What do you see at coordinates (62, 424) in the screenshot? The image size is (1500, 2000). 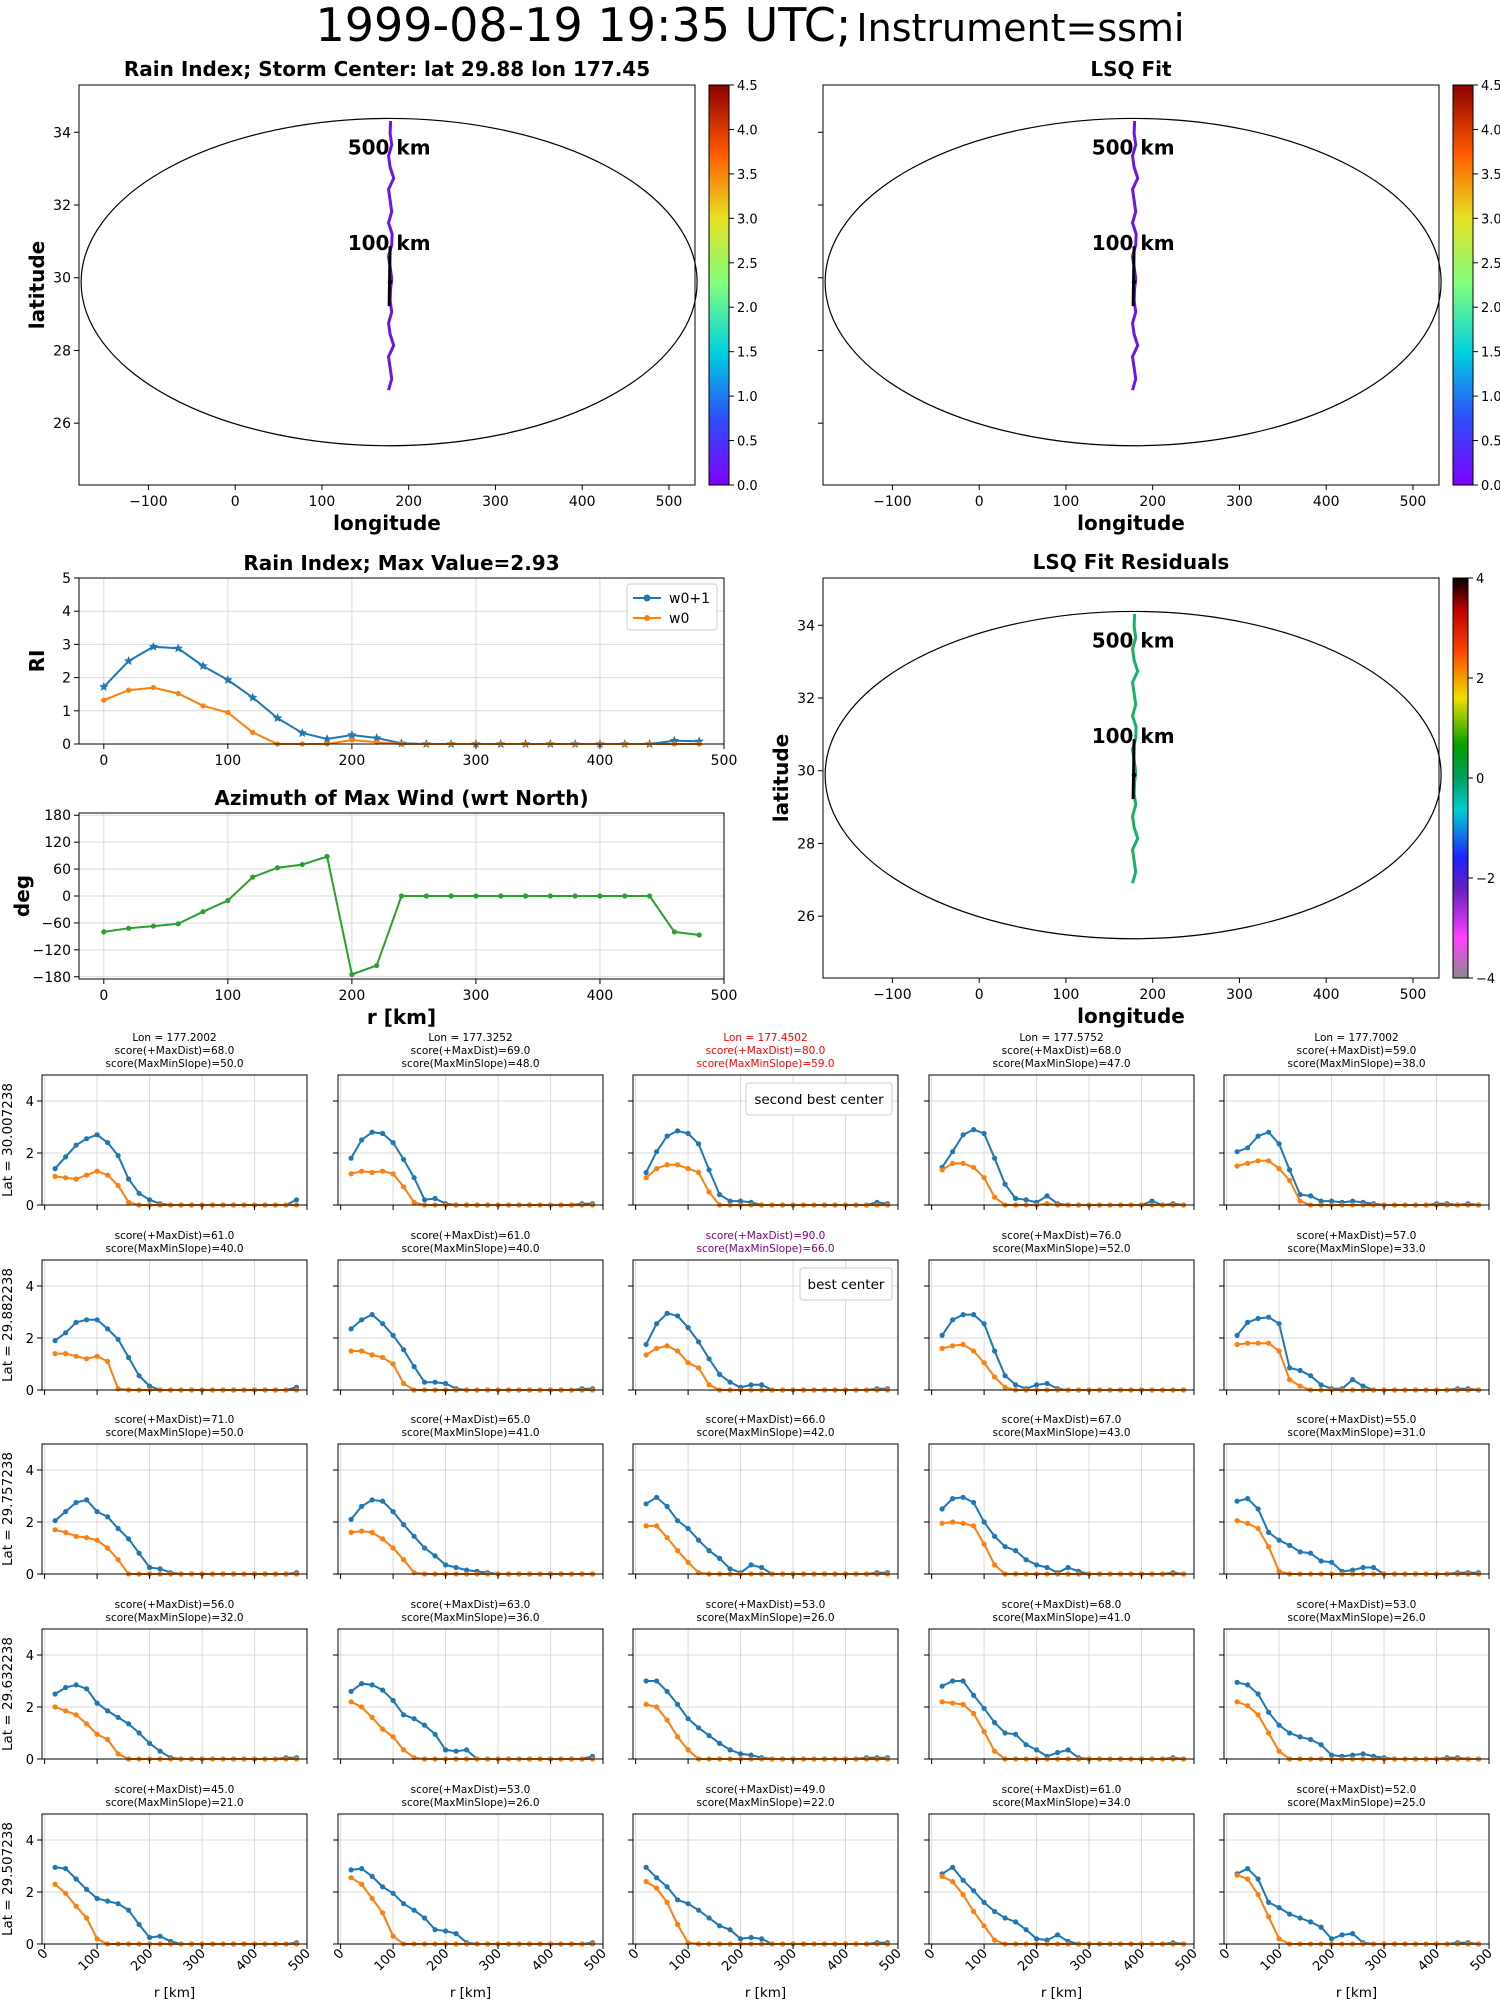 I see `y-tick-label: 26` at bounding box center [62, 424].